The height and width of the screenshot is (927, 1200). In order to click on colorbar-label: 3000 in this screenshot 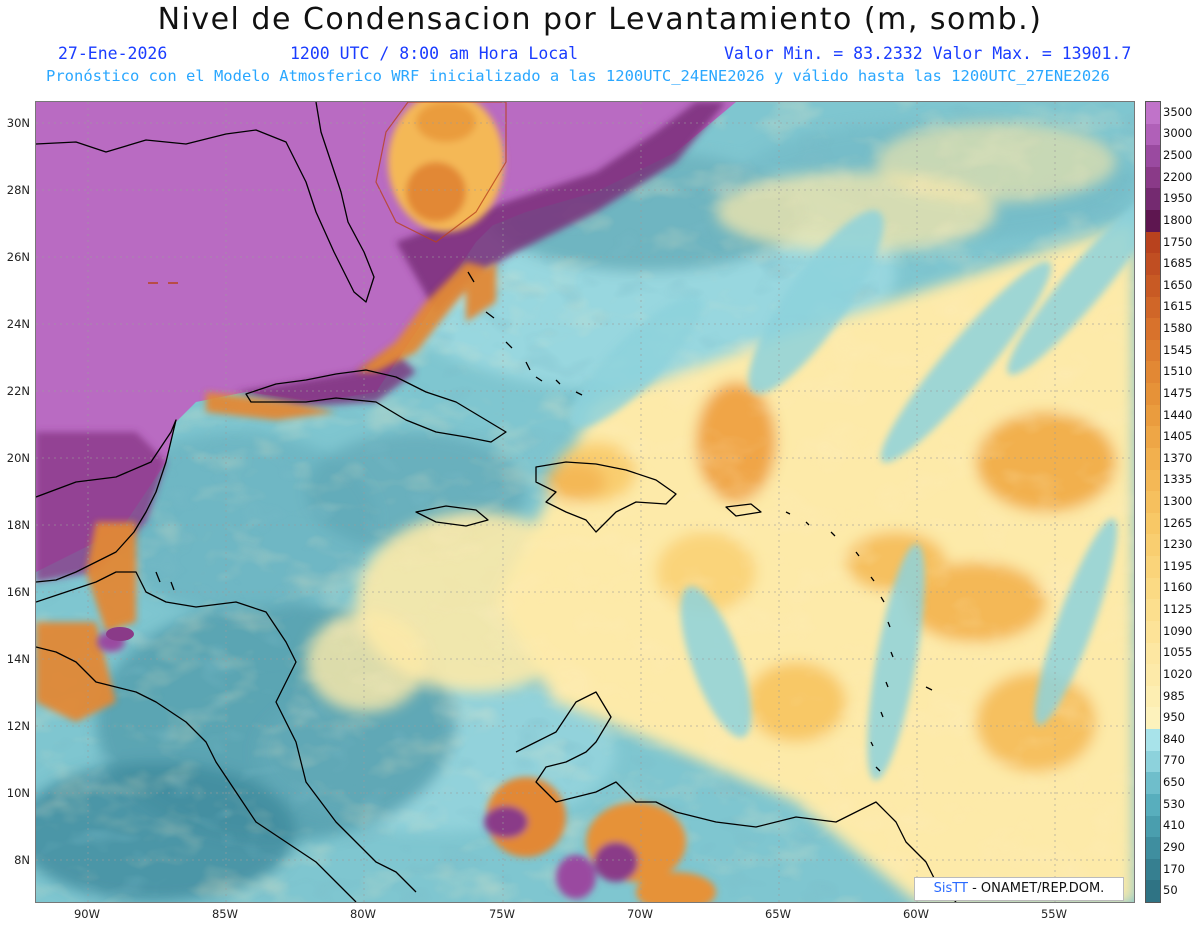, I will do `click(1178, 133)`.